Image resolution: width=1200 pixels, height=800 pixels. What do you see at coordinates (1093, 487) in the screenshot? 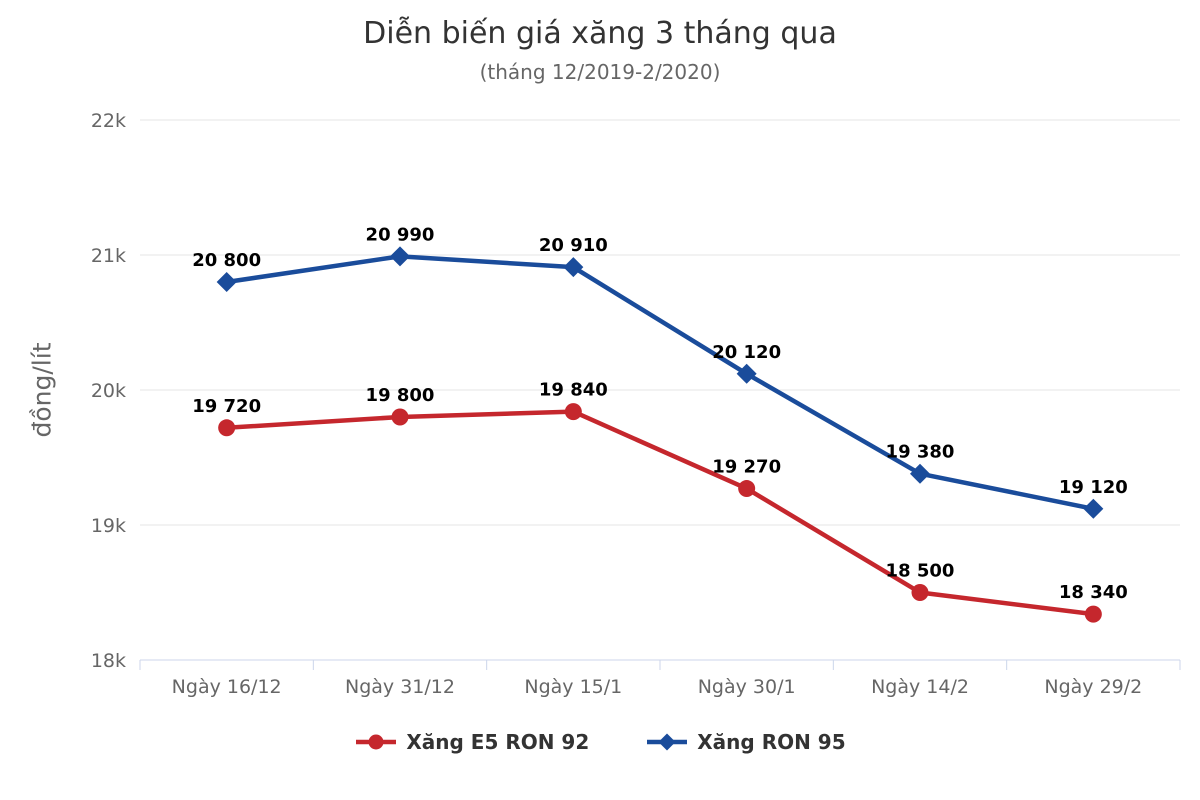
I see `data-point-label: 19 120` at bounding box center [1093, 487].